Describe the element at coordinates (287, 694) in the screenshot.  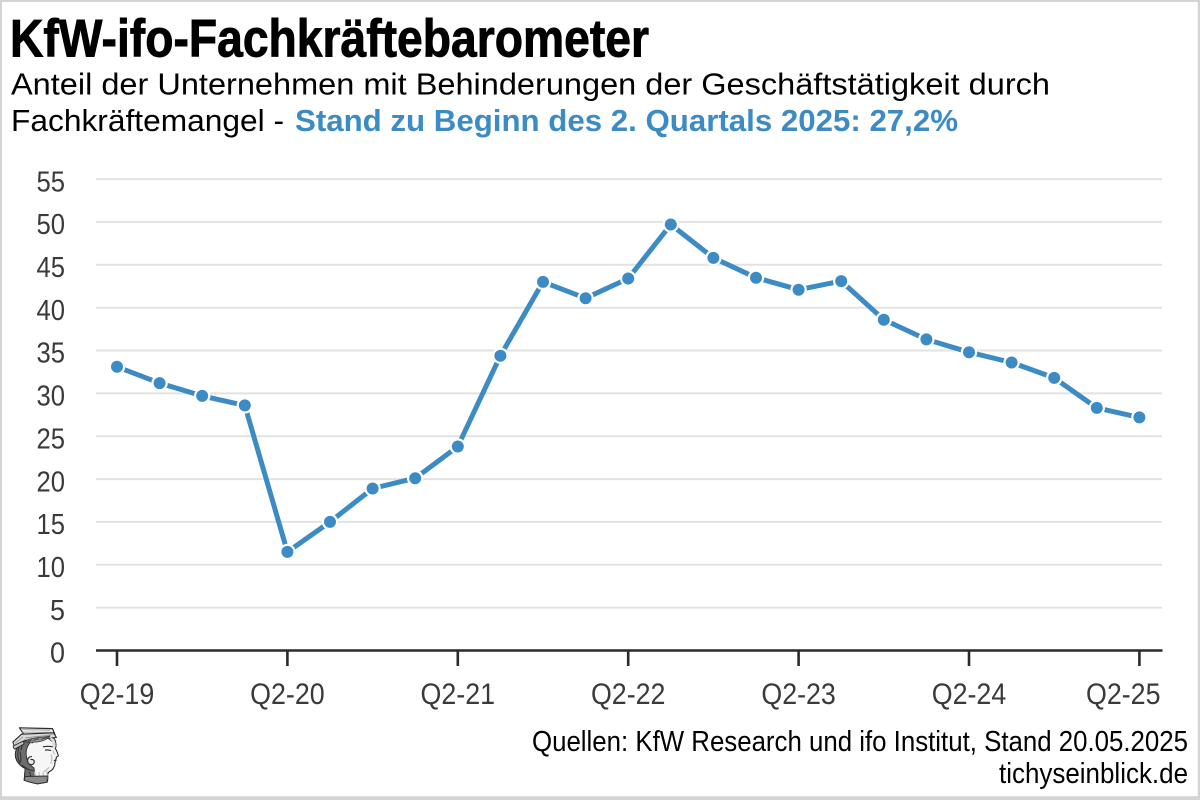
I see `svg-text: Q2-20` at that location.